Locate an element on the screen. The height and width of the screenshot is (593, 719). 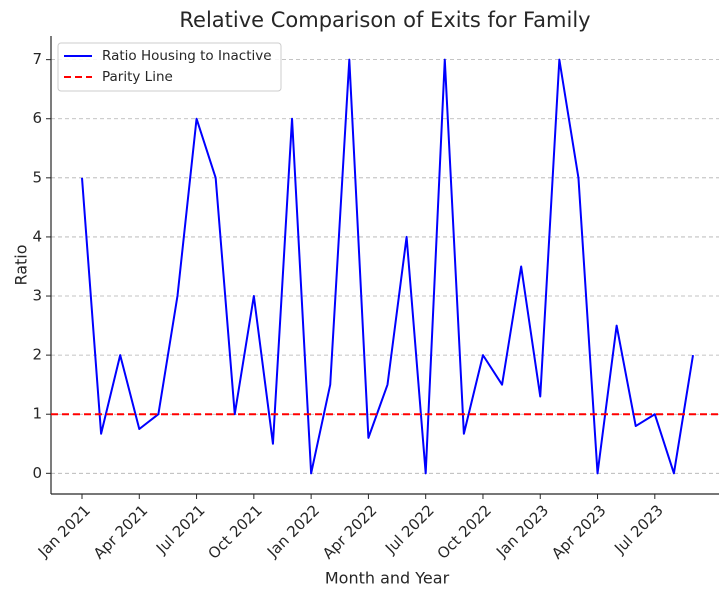
y-axis-label: Ratio is located at coordinates (21, 264).